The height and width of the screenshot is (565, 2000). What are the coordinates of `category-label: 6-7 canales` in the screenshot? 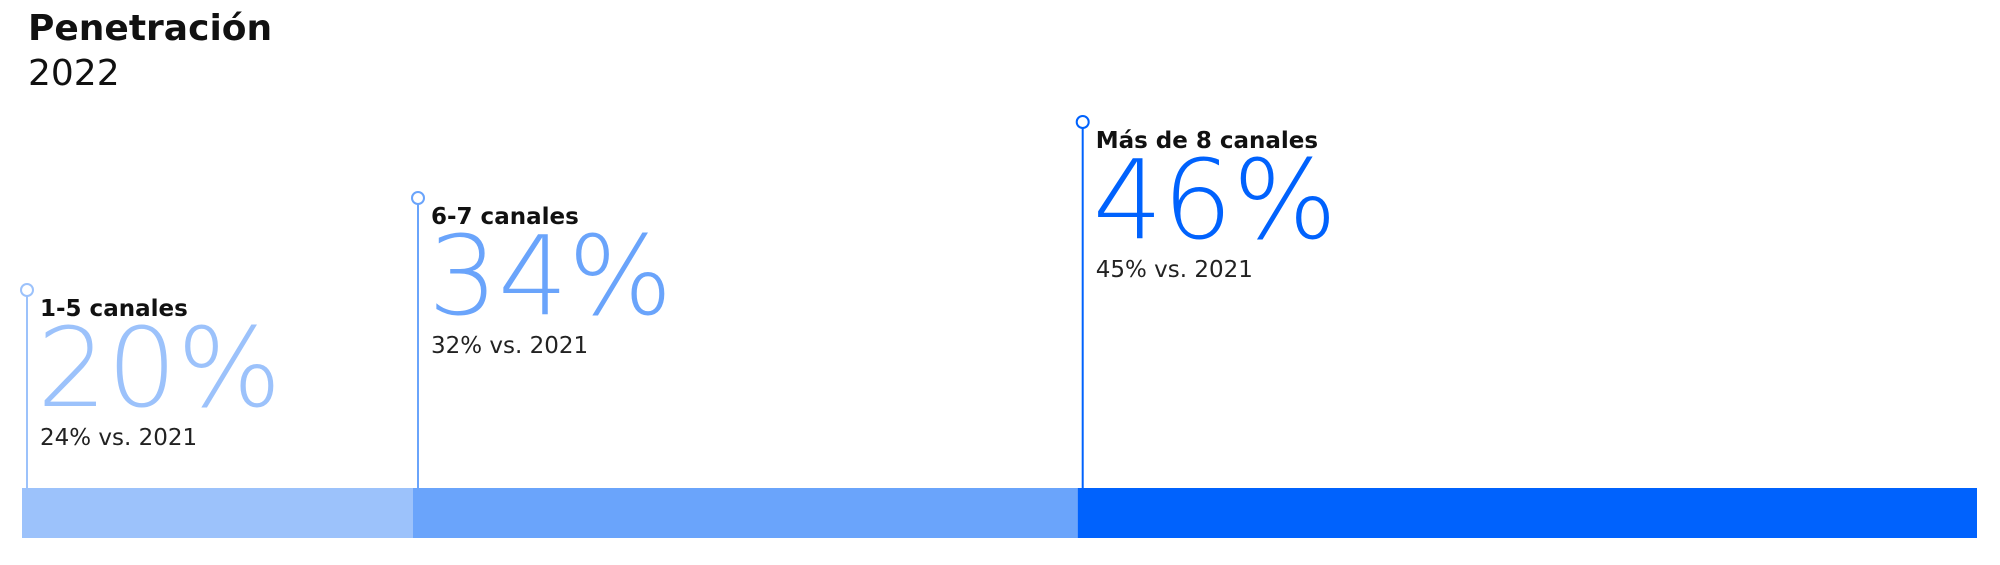 It's located at (505, 217).